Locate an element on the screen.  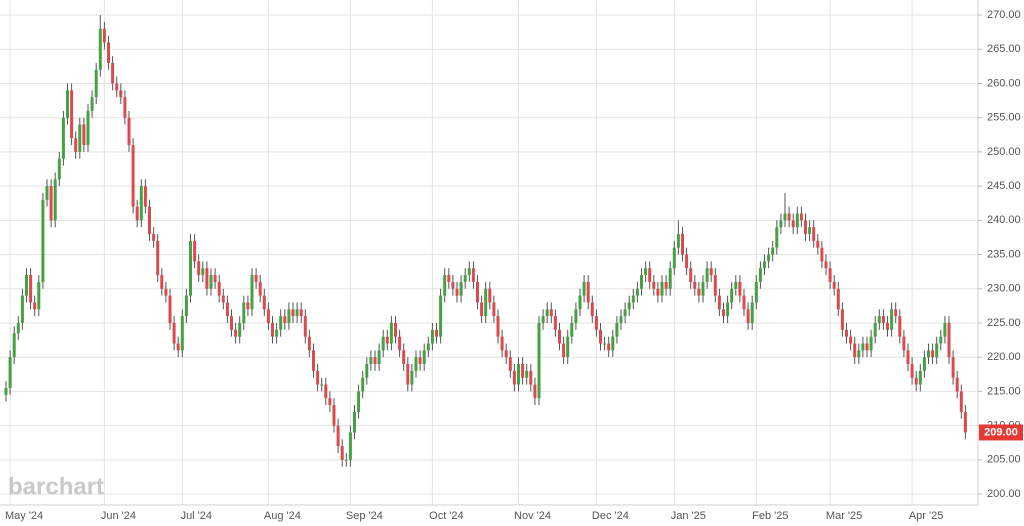
last-price-badge is located at coordinates (1001, 432).